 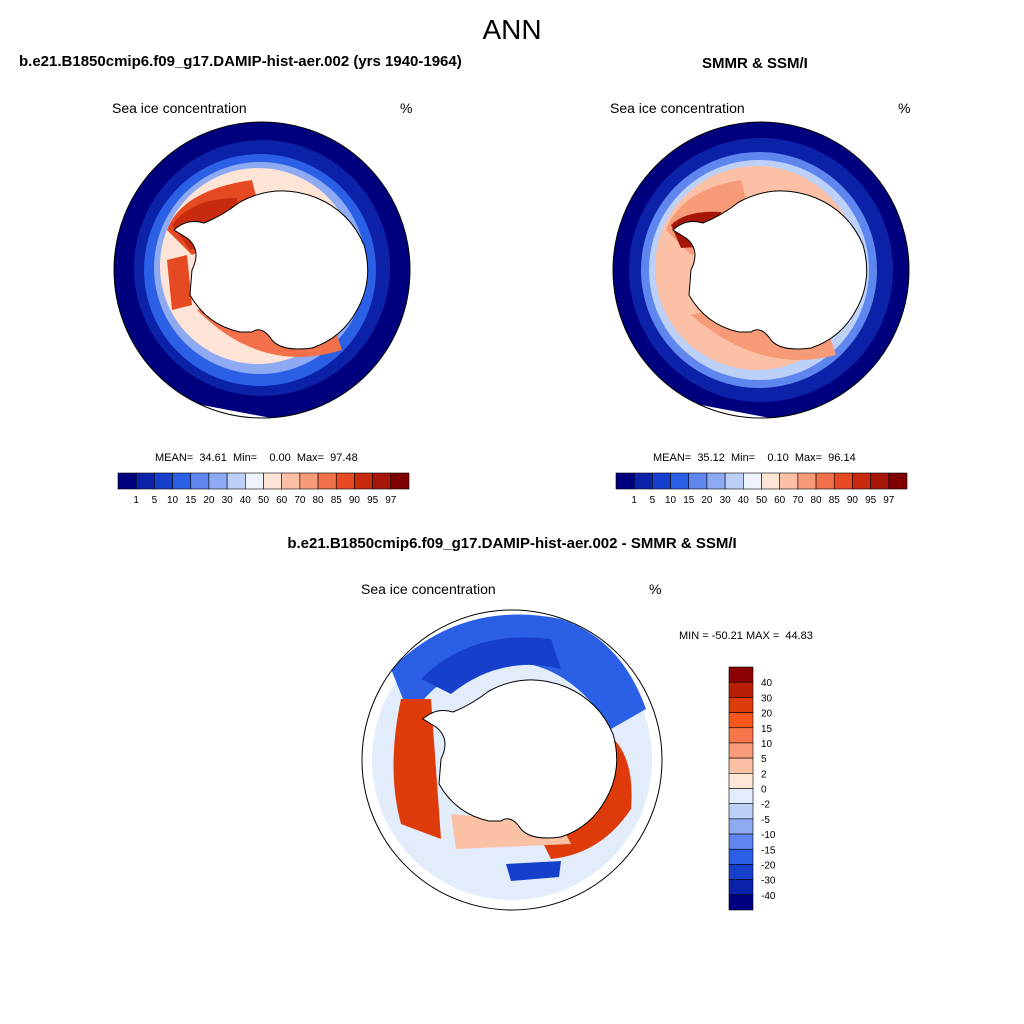 I want to click on obs-colorbar-tick-label: 95, so click(x=871, y=500).